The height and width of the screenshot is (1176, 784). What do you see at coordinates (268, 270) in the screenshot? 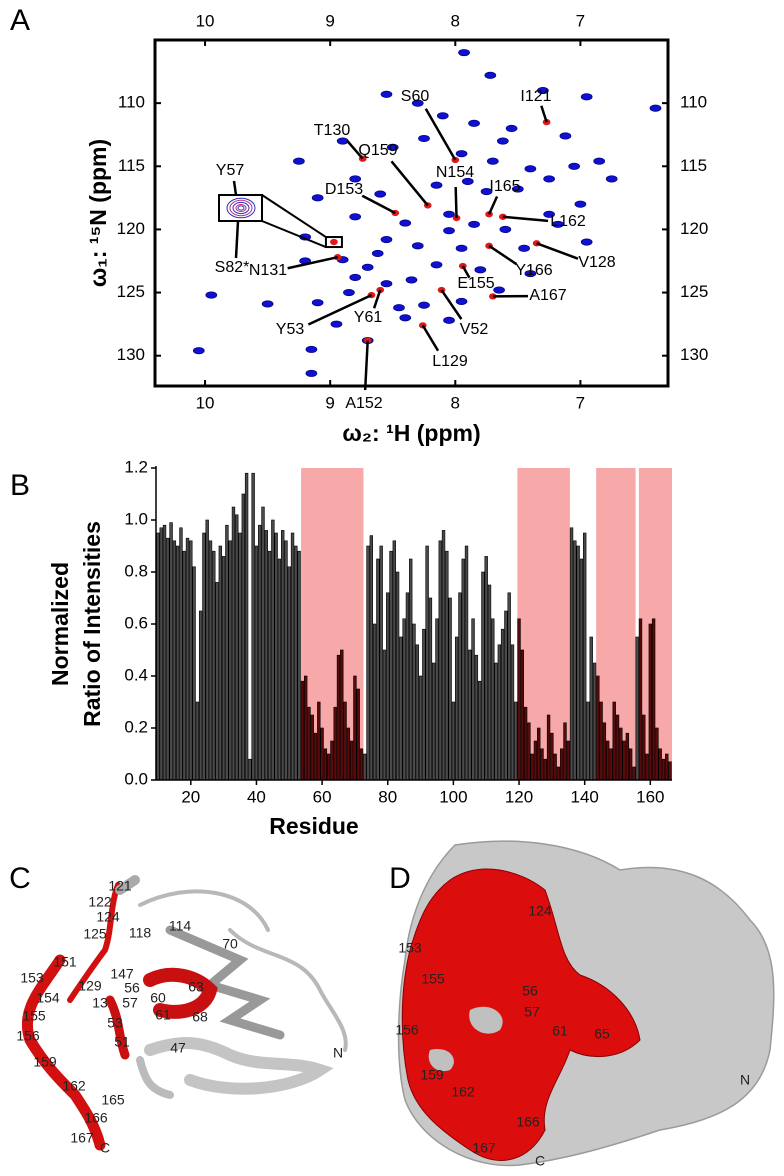
I see `annotation: N131` at bounding box center [268, 270].